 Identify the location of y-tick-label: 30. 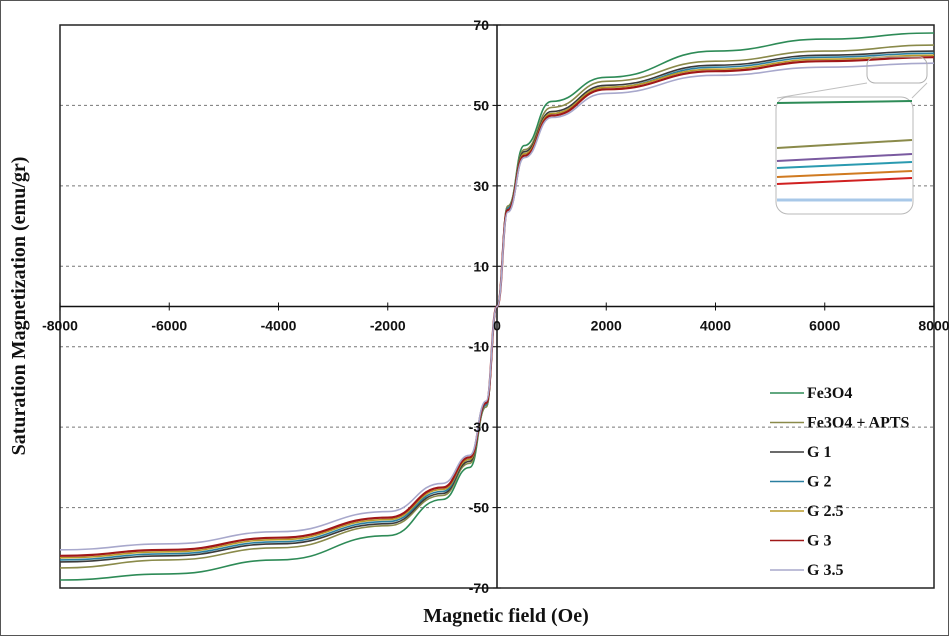
(481, 186).